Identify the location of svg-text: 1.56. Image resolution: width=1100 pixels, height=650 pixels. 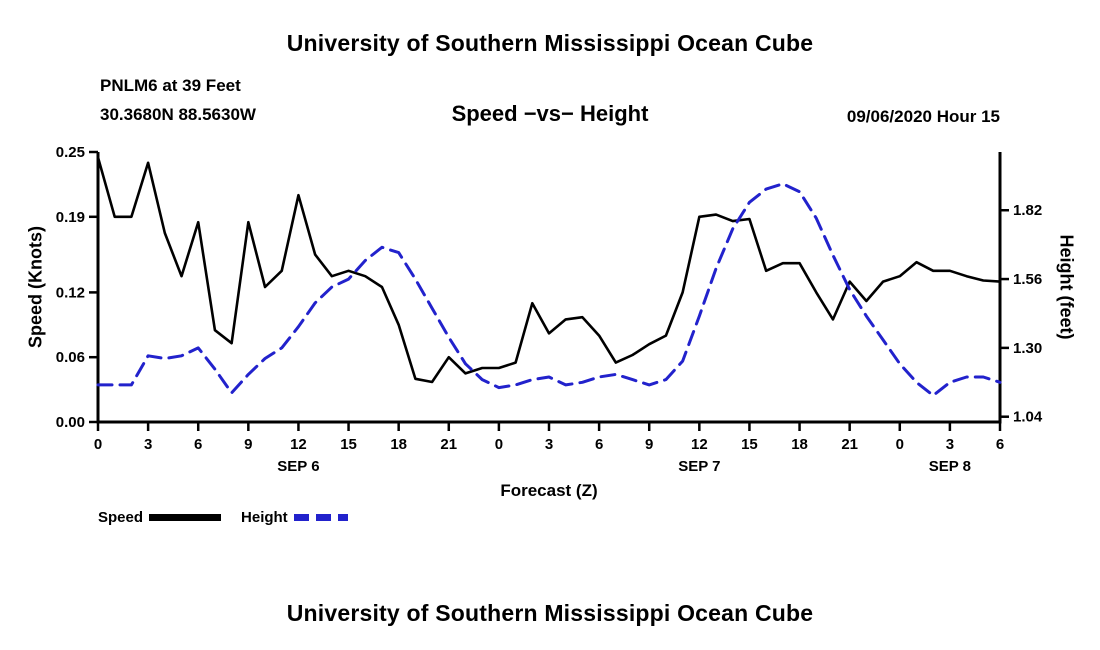
(1027, 279).